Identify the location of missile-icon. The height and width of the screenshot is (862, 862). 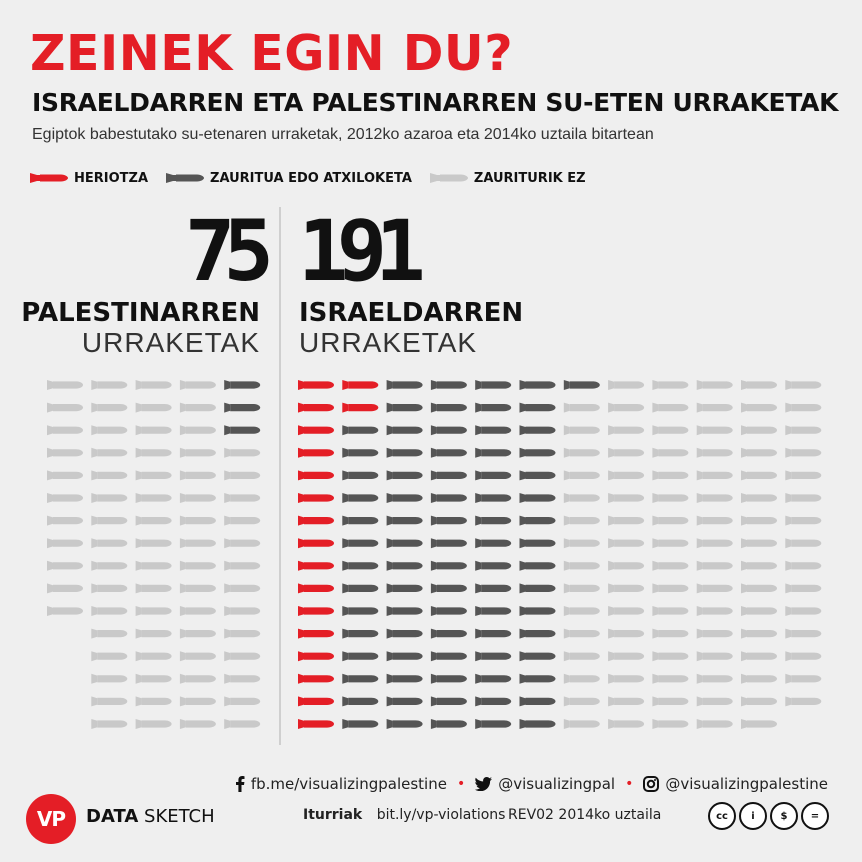
(185, 178).